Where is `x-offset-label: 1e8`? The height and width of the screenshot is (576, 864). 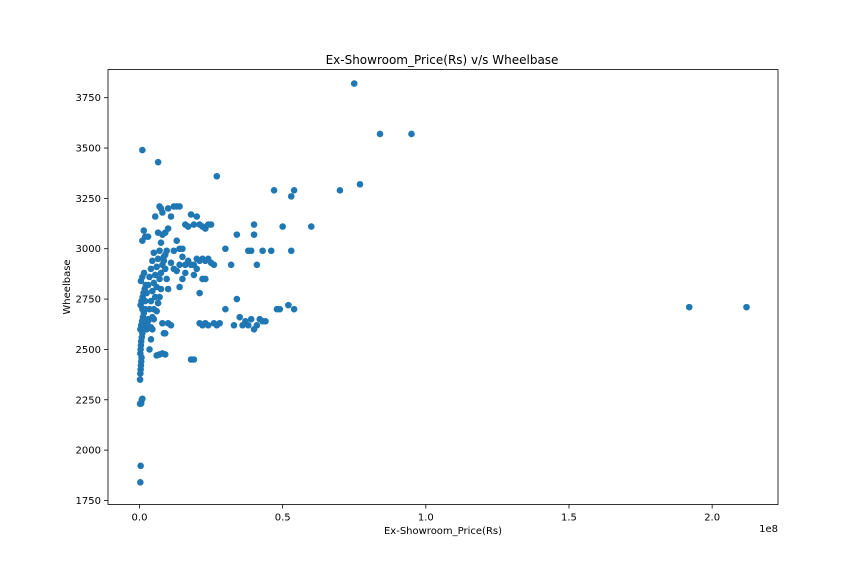 x-offset-label: 1e8 is located at coordinates (768, 529).